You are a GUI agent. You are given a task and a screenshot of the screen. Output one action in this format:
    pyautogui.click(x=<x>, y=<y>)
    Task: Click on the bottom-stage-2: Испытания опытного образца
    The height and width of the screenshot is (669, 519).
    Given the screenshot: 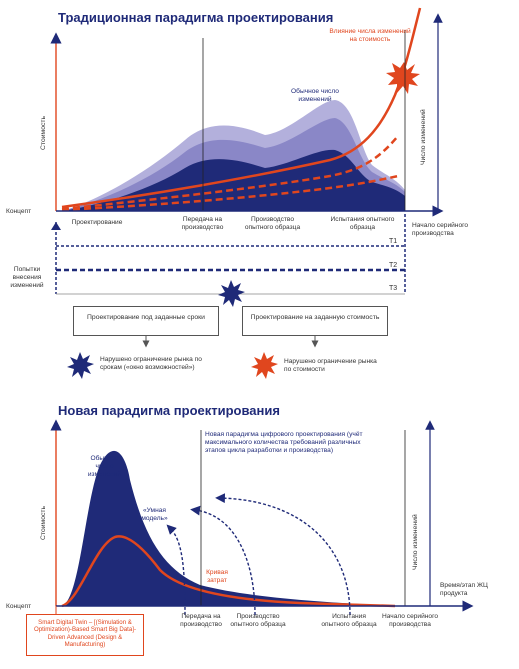 What is the action you would take?
    pyautogui.click(x=349, y=620)
    